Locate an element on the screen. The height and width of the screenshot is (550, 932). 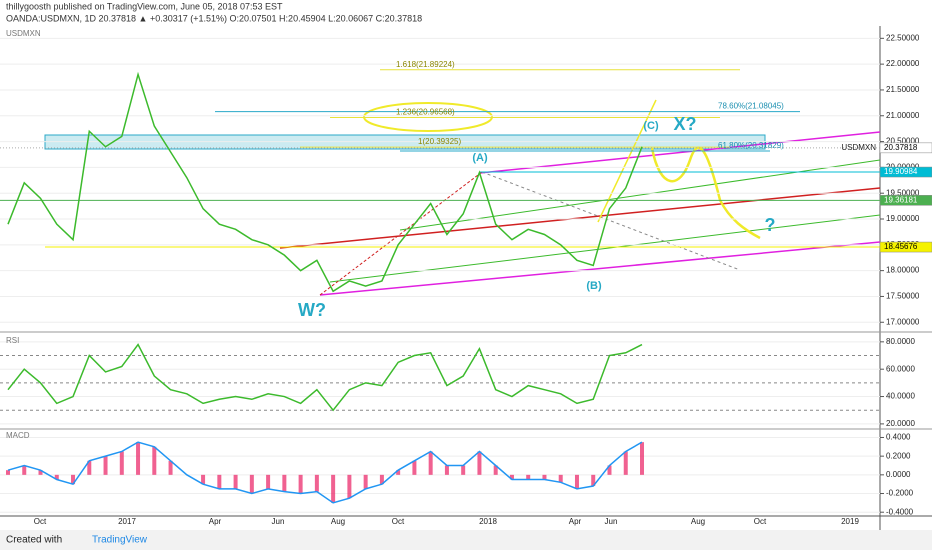
wave-label: W? is located at coordinates (312, 310).